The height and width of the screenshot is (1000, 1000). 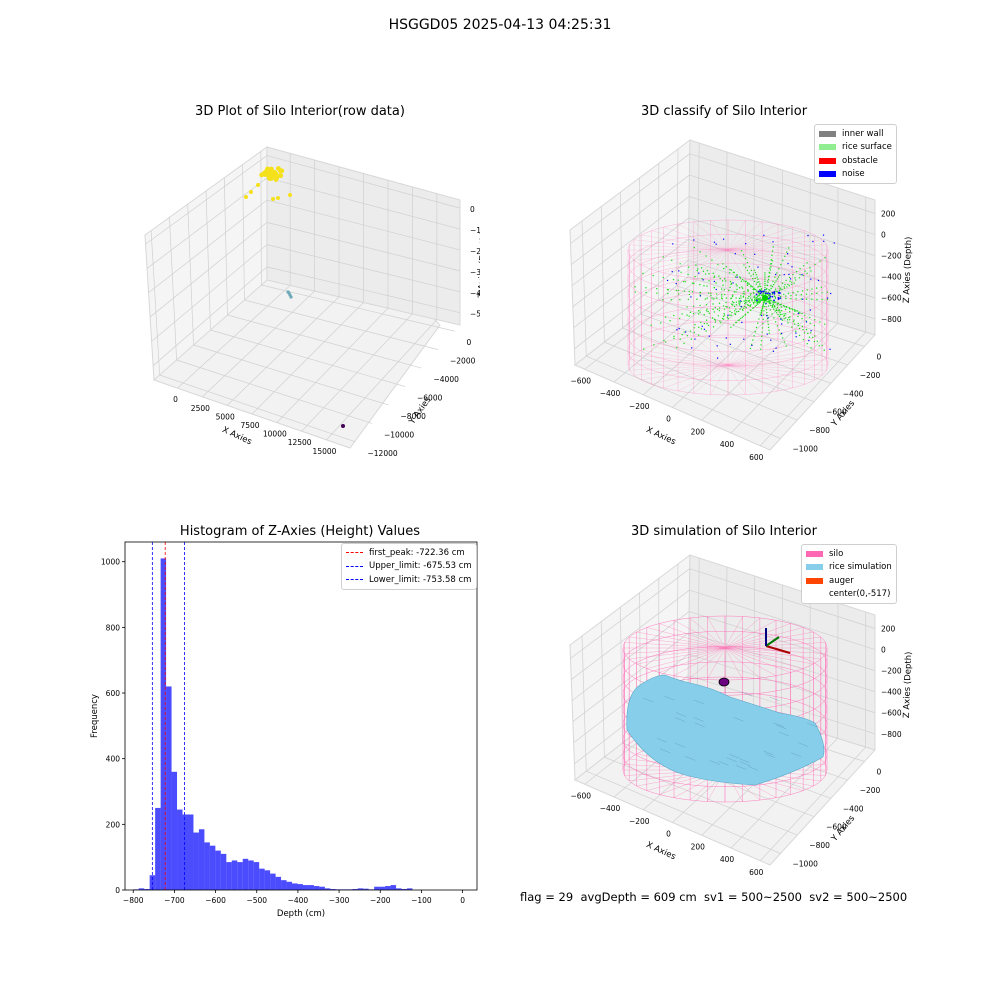 I want to click on classify-z-tick: −200, so click(x=891, y=256).